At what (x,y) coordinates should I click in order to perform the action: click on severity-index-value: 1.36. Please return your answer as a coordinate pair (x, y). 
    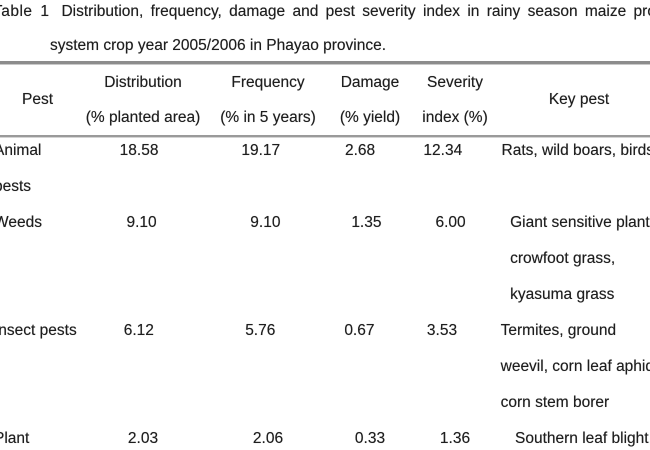
    Looking at the image, I should click on (455, 438).